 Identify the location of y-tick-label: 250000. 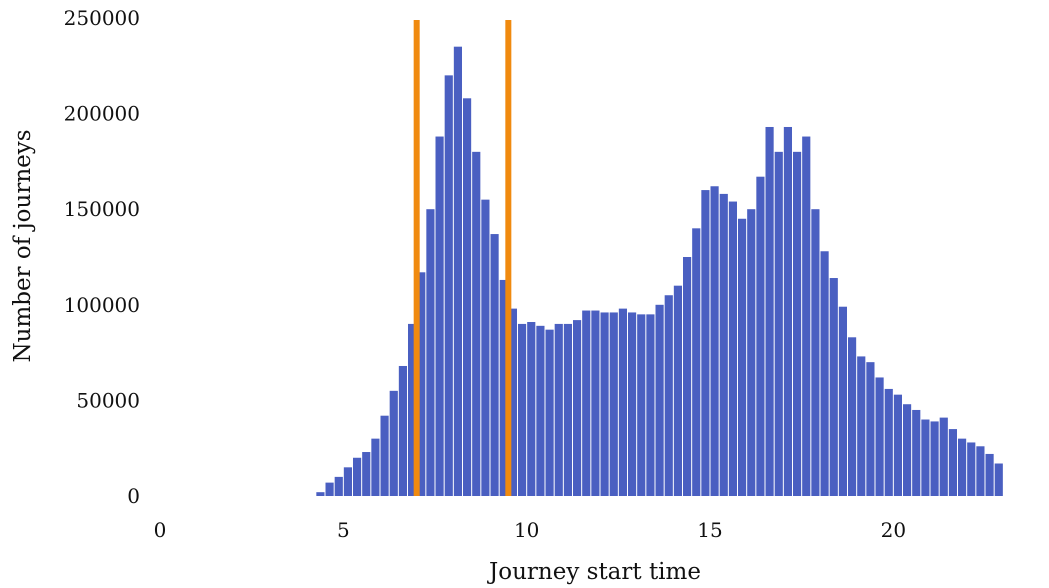
(102, 18).